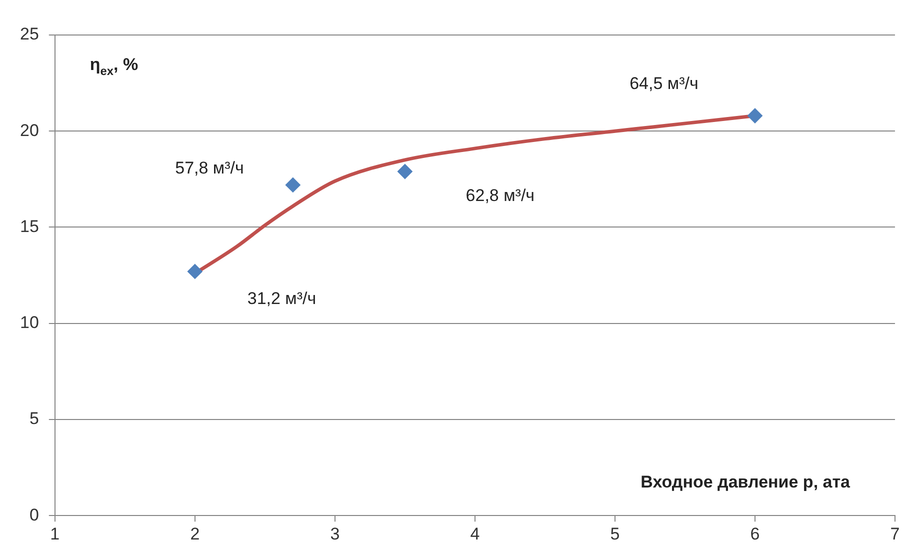  I want to click on annotation: 57,8 м³/ч, so click(209, 168).